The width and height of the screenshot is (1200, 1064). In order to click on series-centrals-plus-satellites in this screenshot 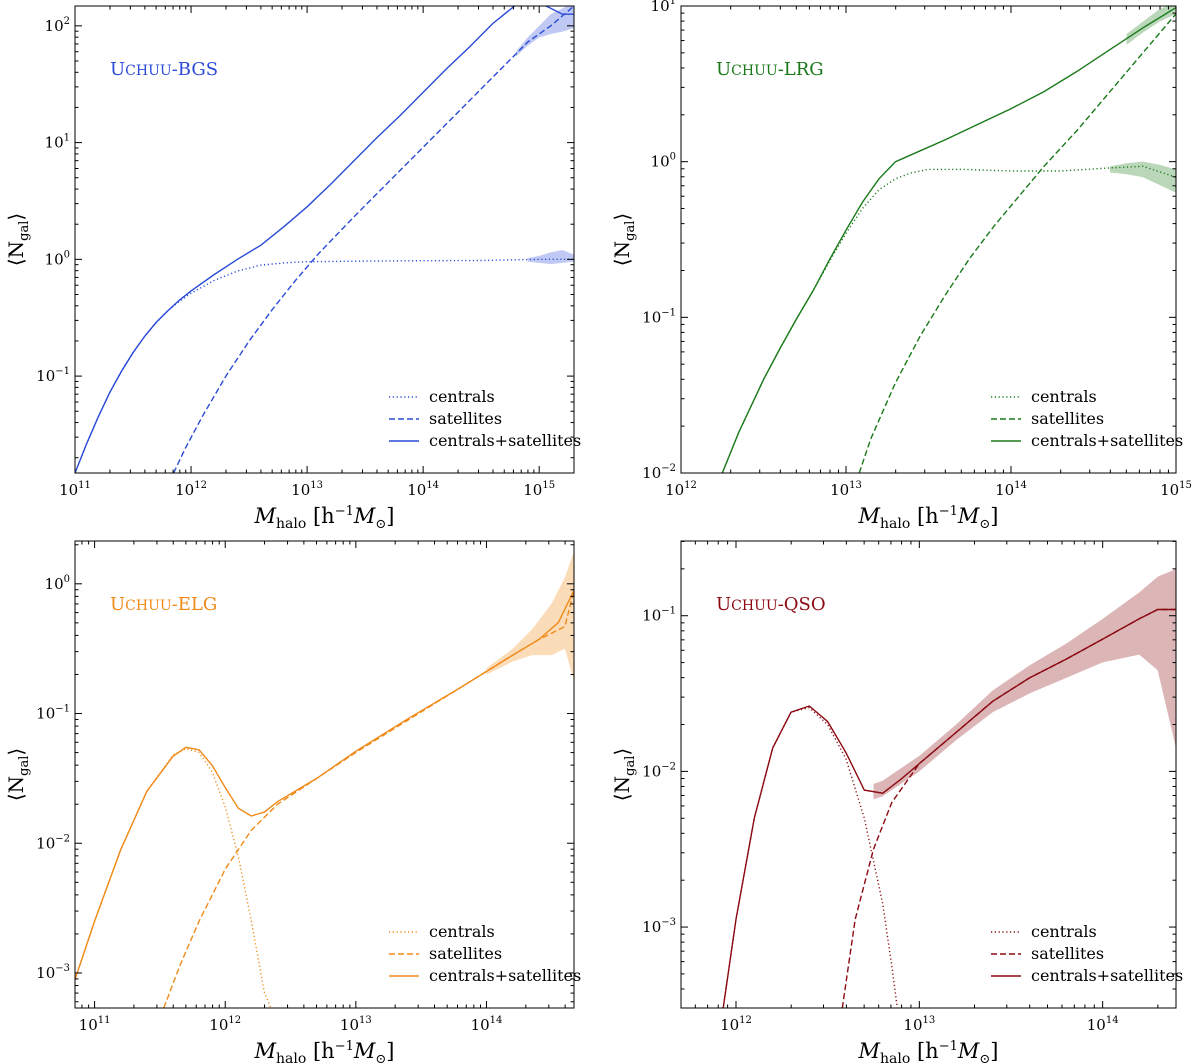, I will do `click(949, 808)`.